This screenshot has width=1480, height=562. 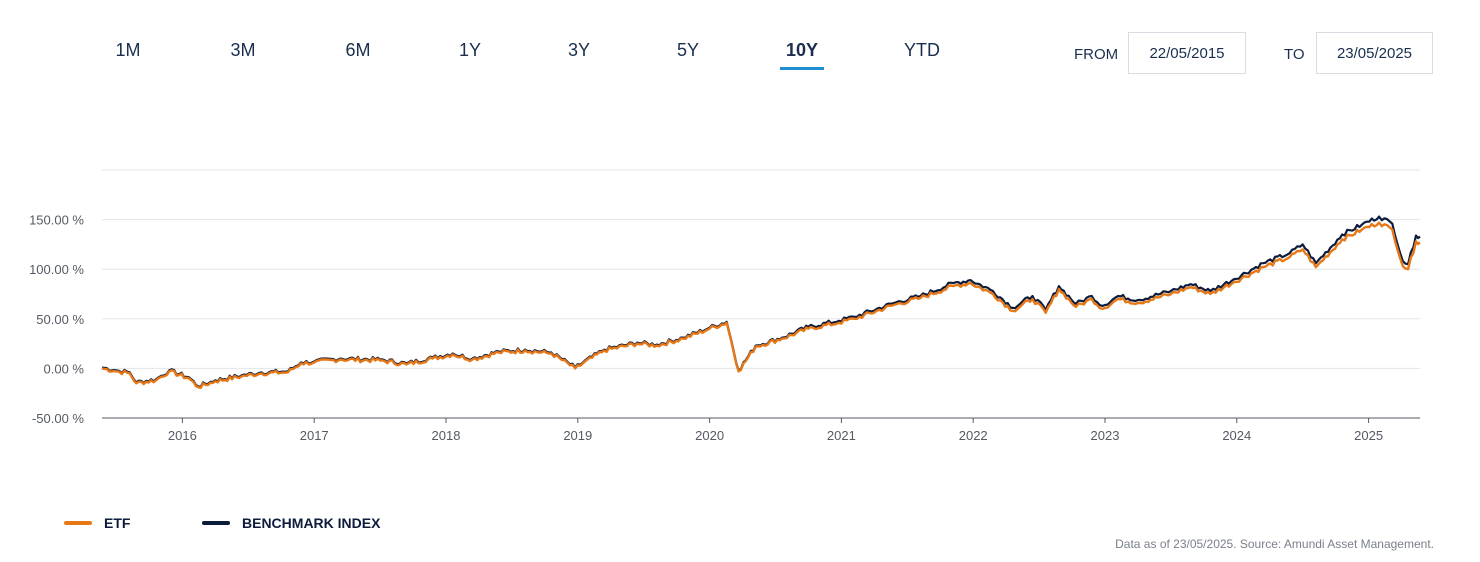 What do you see at coordinates (709, 435) in the screenshot?
I see `x-tick-label: 2020` at bounding box center [709, 435].